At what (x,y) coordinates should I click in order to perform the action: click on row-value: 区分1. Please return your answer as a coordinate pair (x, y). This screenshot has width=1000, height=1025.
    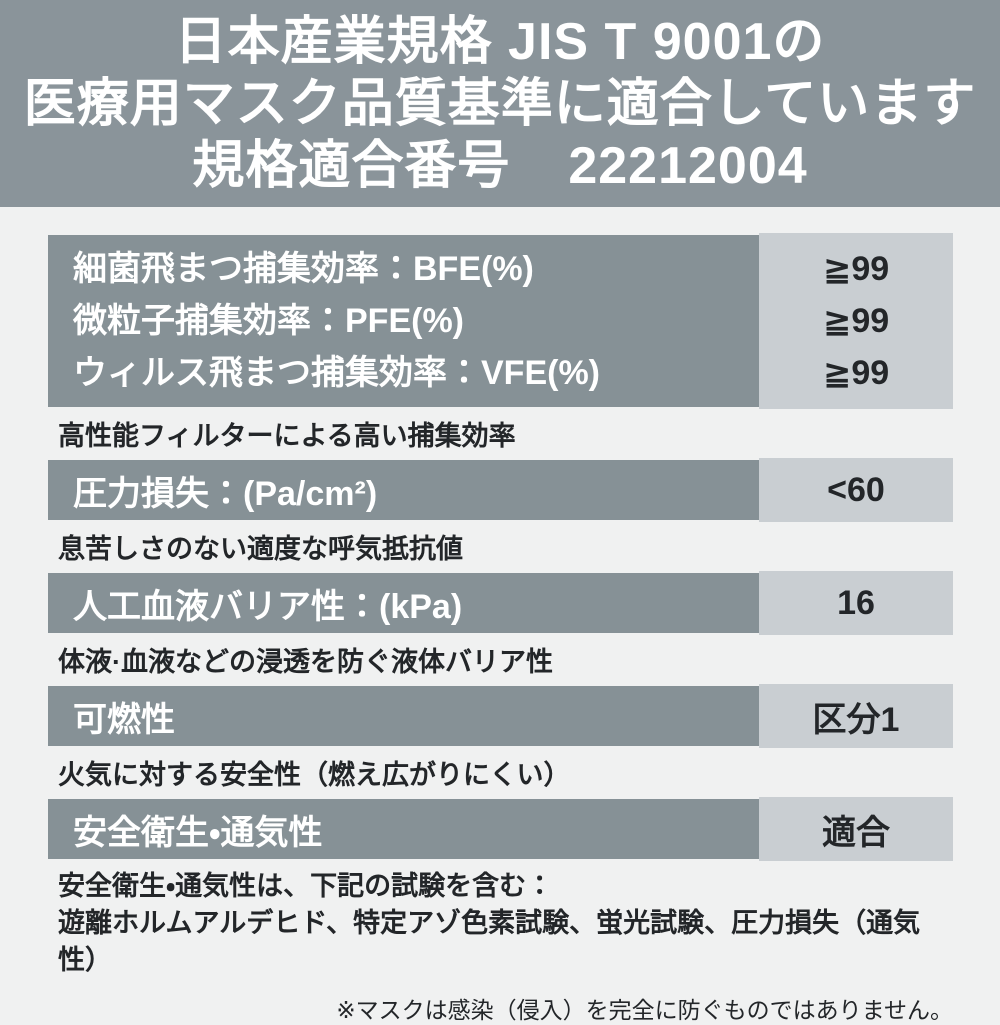
    Looking at the image, I should click on (856, 719).